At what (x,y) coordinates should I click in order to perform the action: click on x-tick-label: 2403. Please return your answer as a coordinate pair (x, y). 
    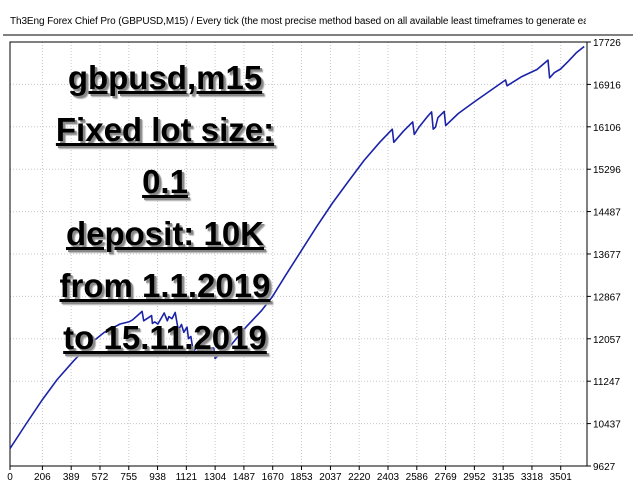
    Looking at the image, I should click on (388, 477).